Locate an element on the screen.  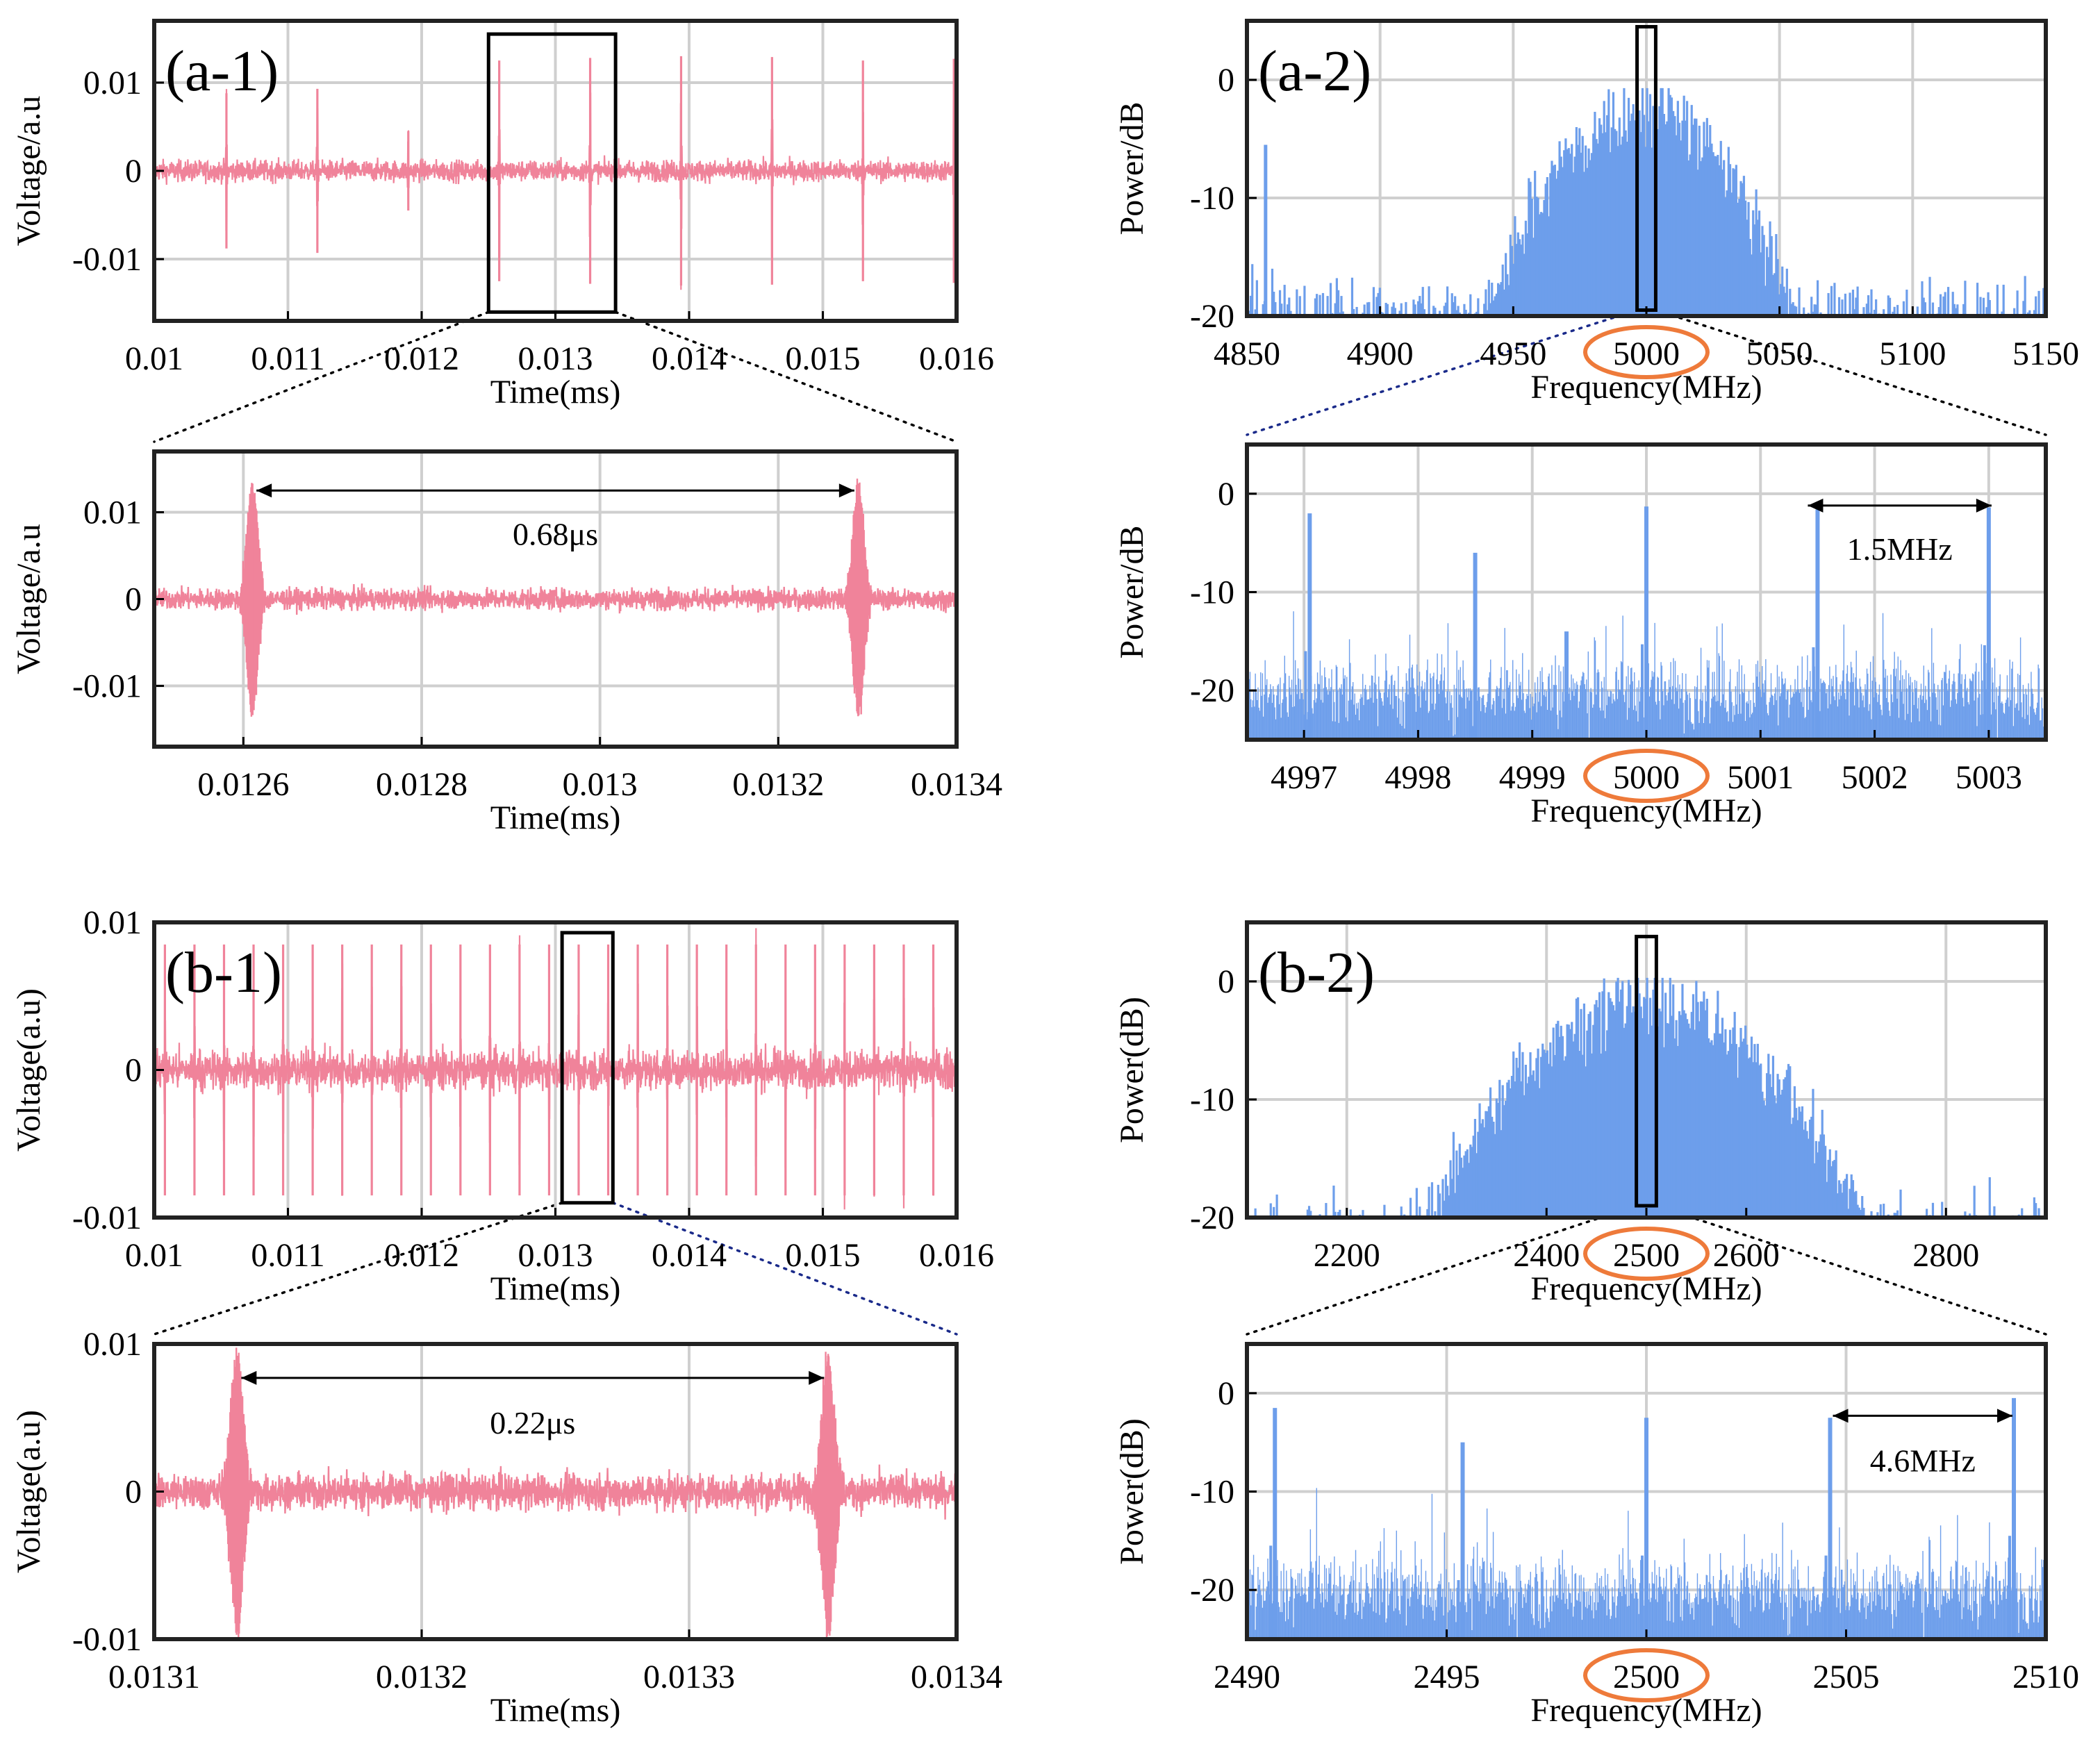
x-tick-label: 2490 is located at coordinates (1247, 1677).